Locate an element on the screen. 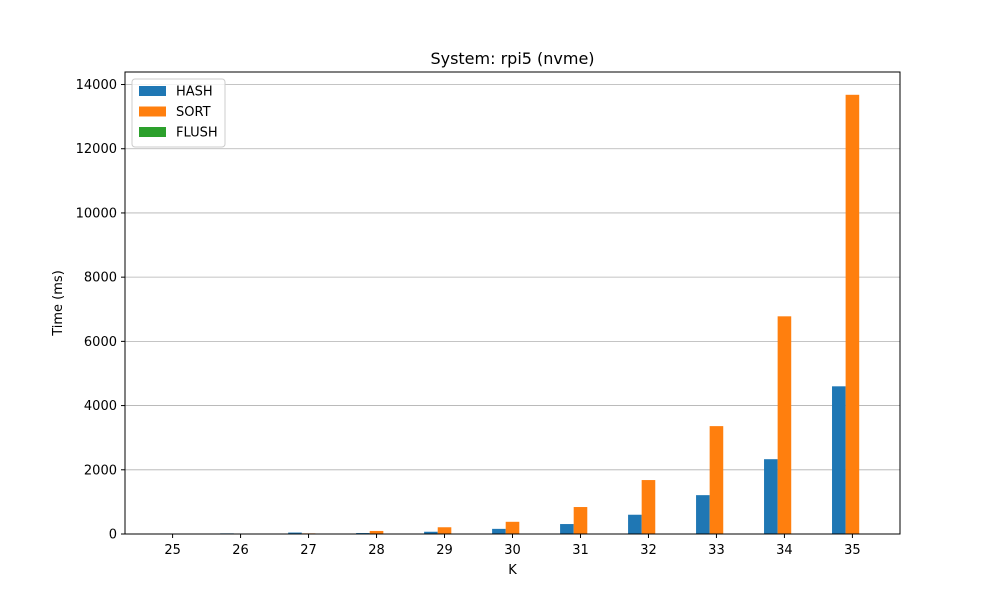  y-axis-title: Time (ms) is located at coordinates (58, 303).